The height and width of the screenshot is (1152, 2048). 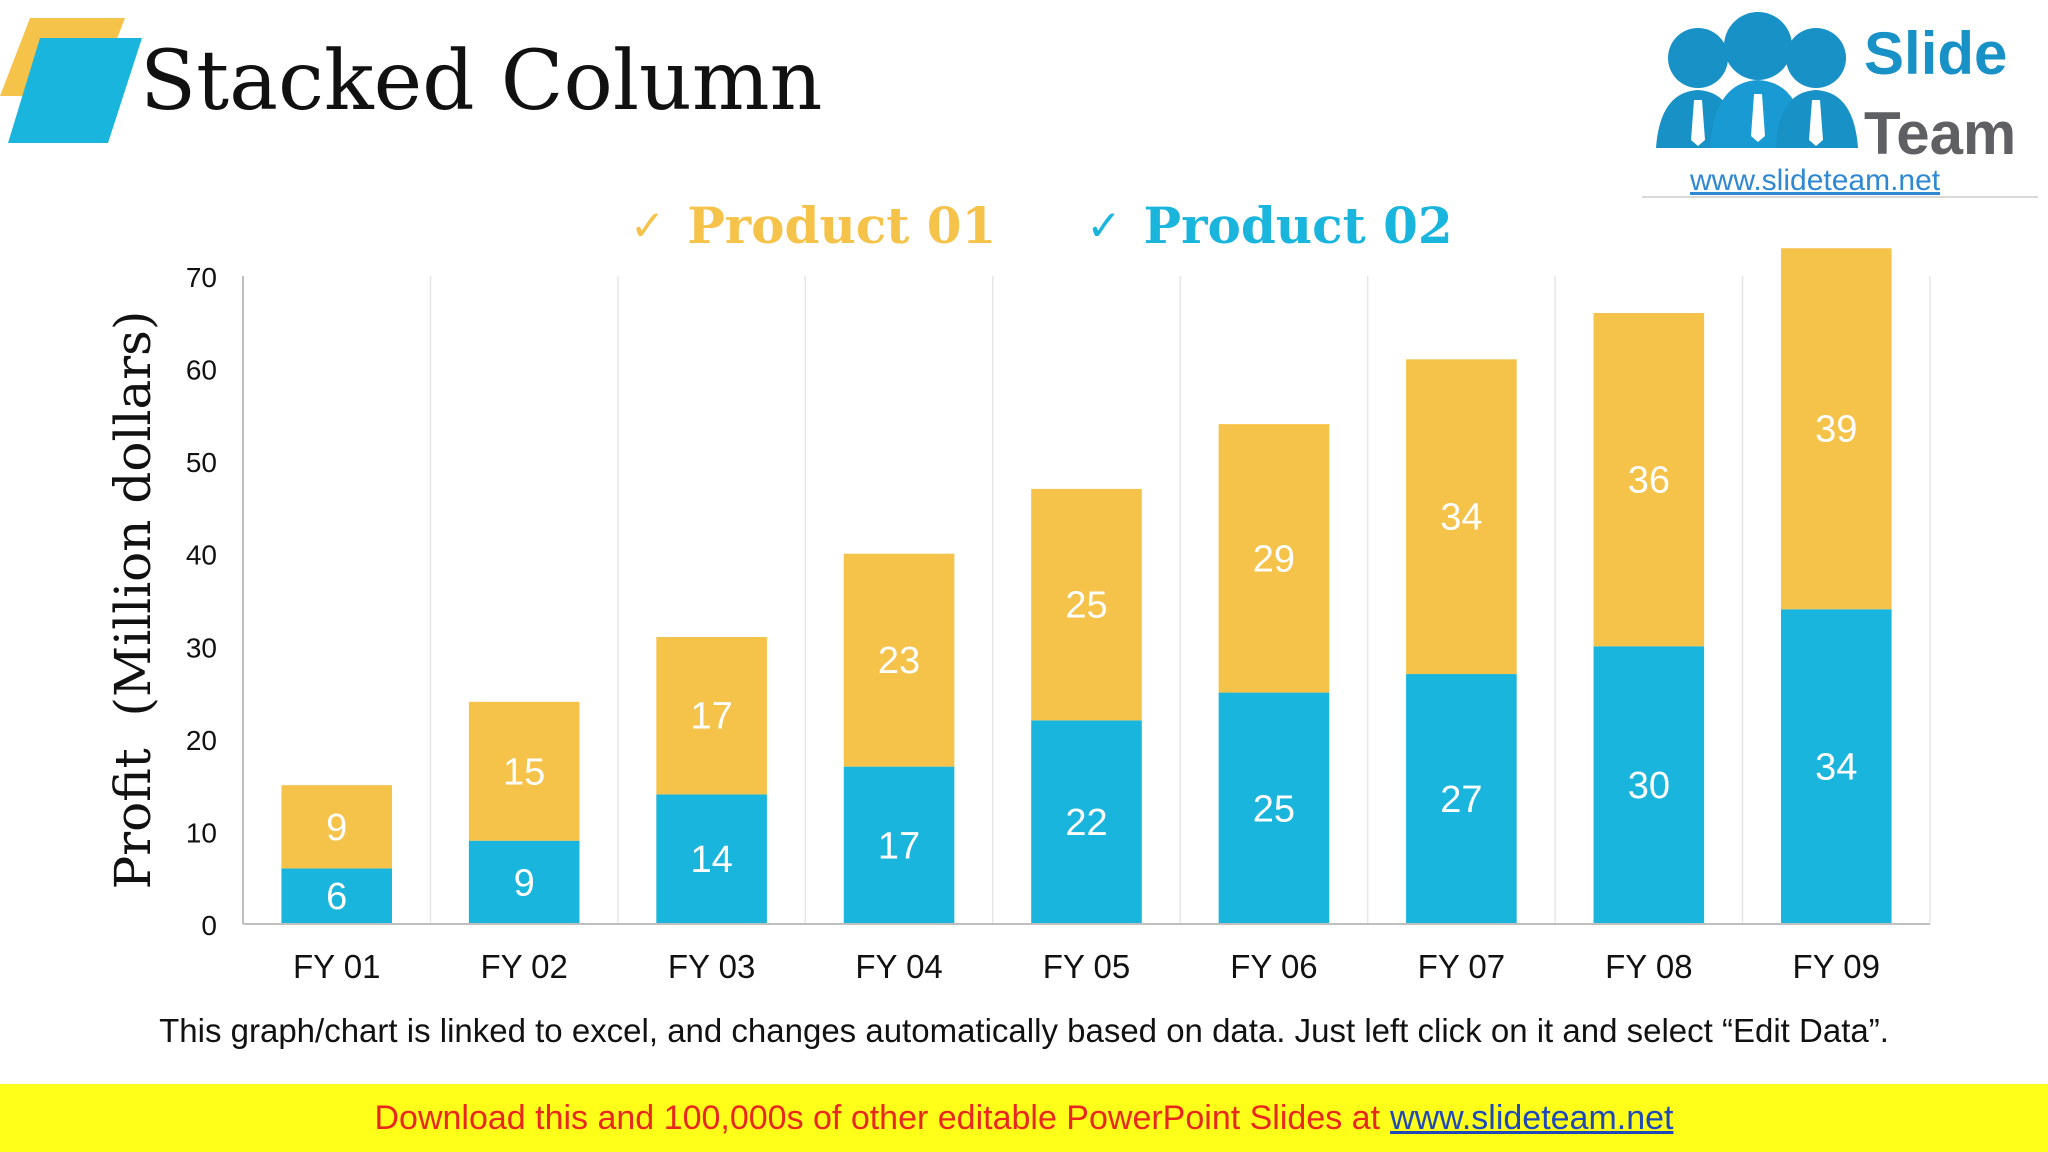 What do you see at coordinates (1936, 53) in the screenshot?
I see `logo-text-slide: Slide` at bounding box center [1936, 53].